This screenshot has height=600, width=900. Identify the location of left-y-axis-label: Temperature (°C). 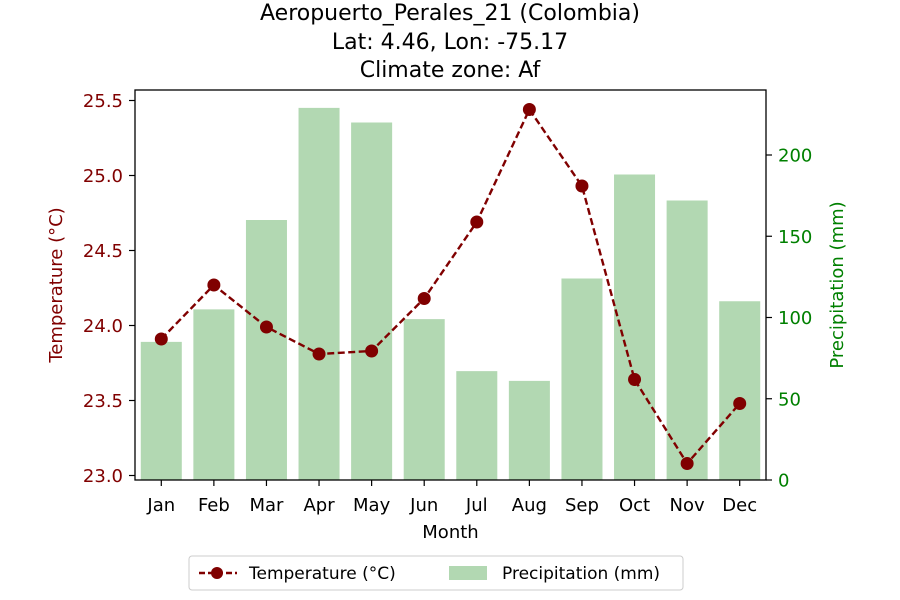
(56, 285).